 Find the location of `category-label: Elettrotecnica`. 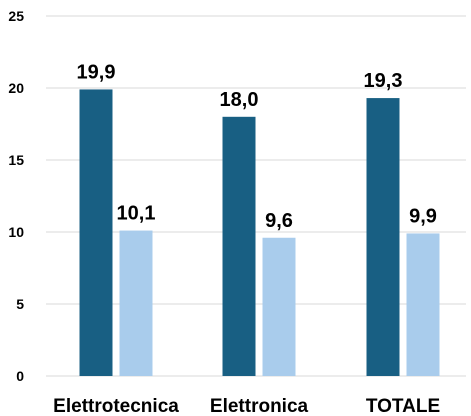

category-label: Elettrotecnica is located at coordinates (116, 406).